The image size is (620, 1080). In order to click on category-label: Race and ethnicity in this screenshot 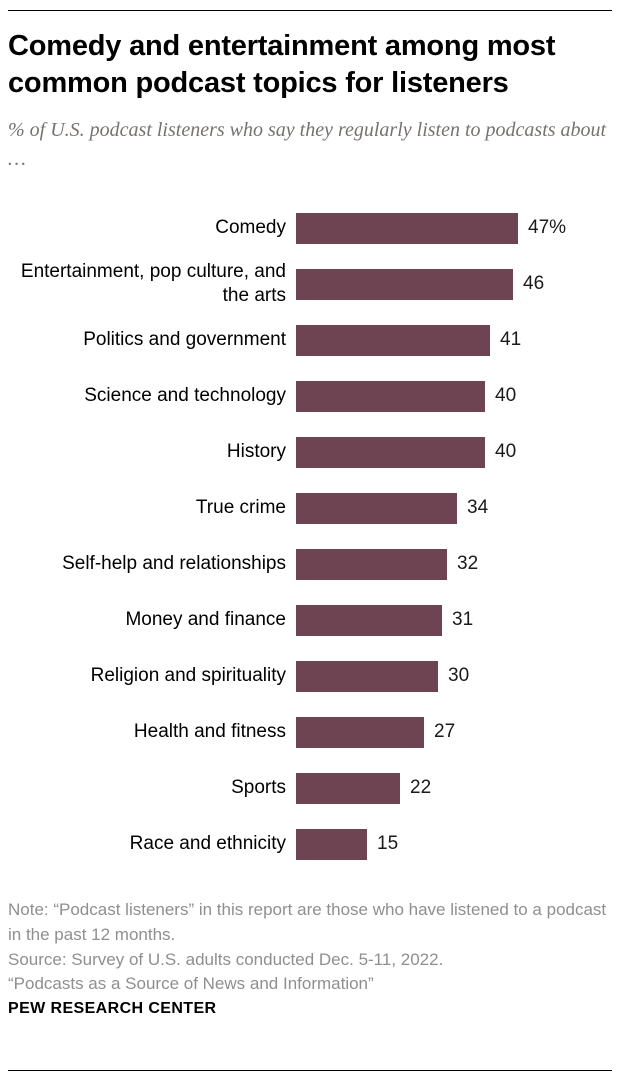, I will do `click(207, 844)`.